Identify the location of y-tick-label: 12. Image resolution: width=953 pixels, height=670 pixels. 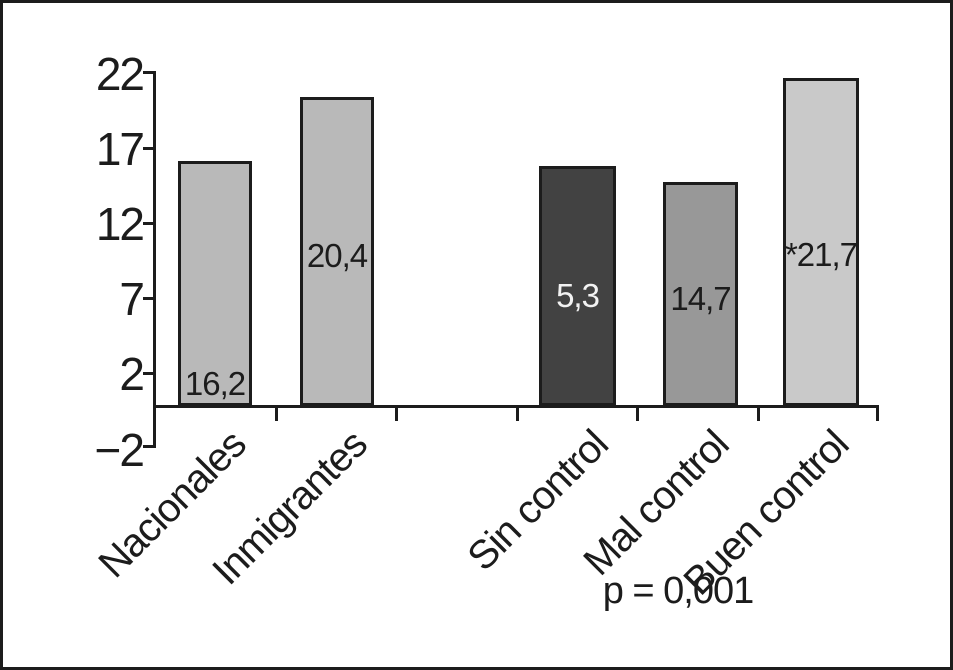
(120, 224).